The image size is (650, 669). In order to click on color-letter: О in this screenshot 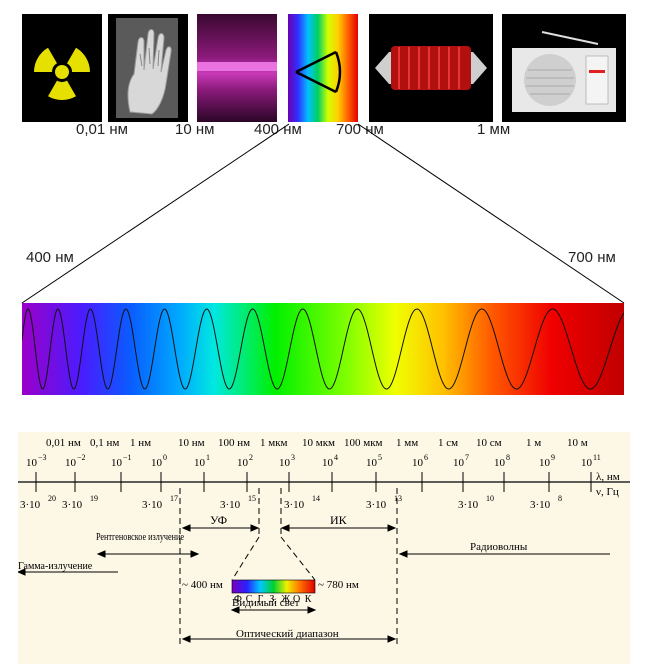, I will do `click(296, 599)`.